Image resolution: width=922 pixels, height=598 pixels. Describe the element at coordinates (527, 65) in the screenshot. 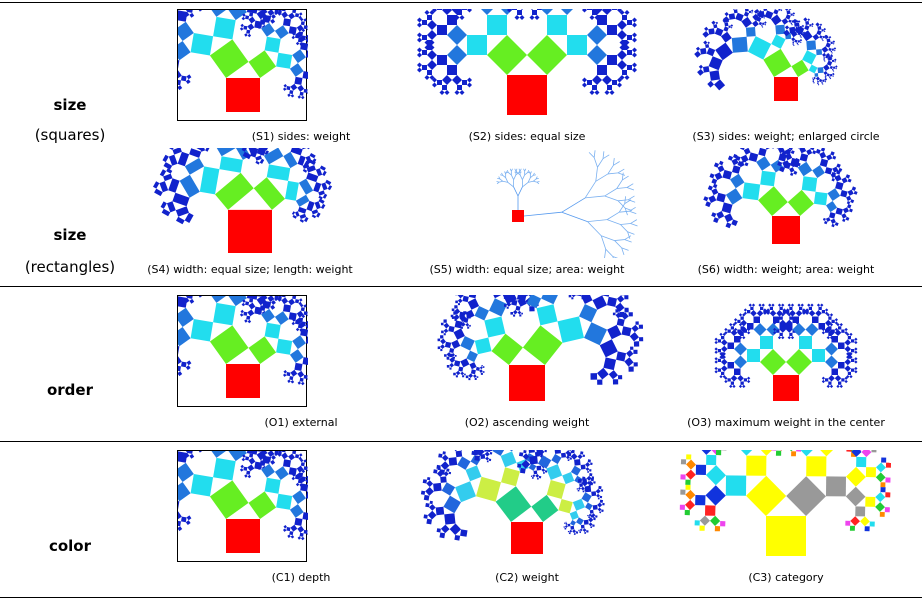

I see `thumb-S2` at that location.